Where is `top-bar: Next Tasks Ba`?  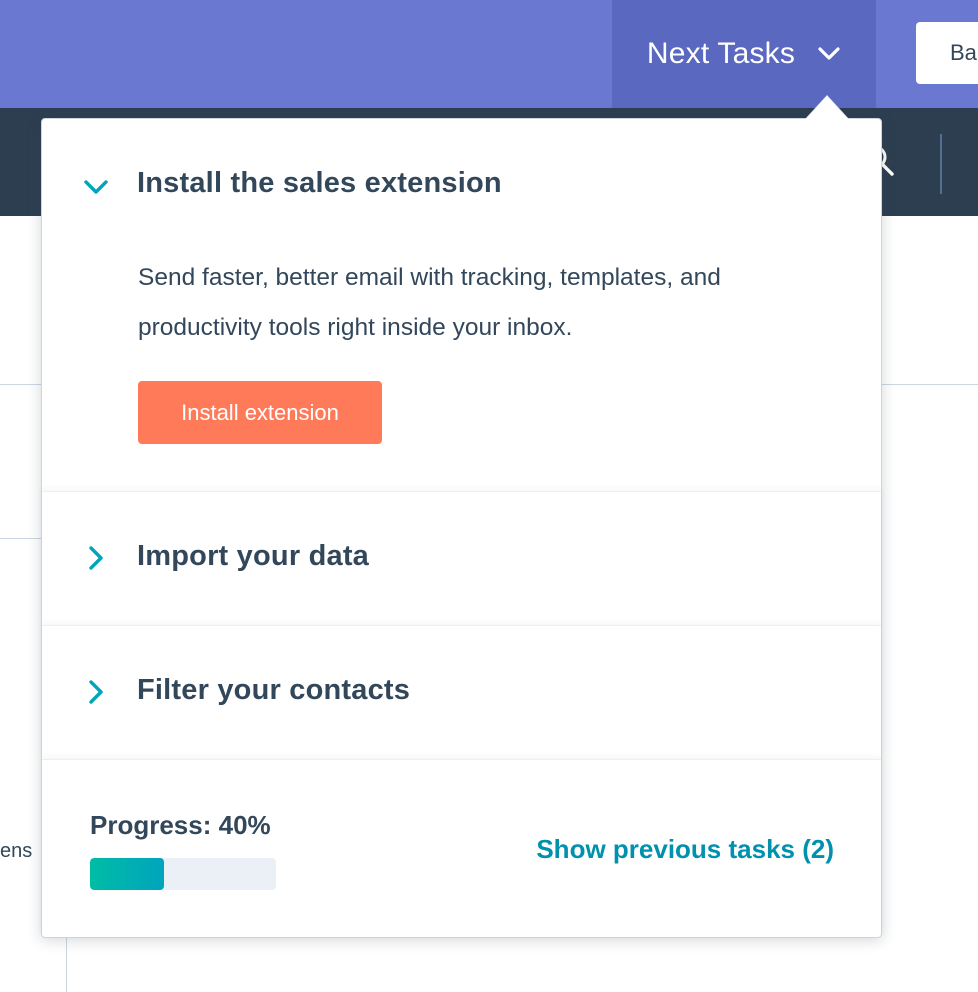 top-bar: Next Tasks Ba is located at coordinates (489, 54).